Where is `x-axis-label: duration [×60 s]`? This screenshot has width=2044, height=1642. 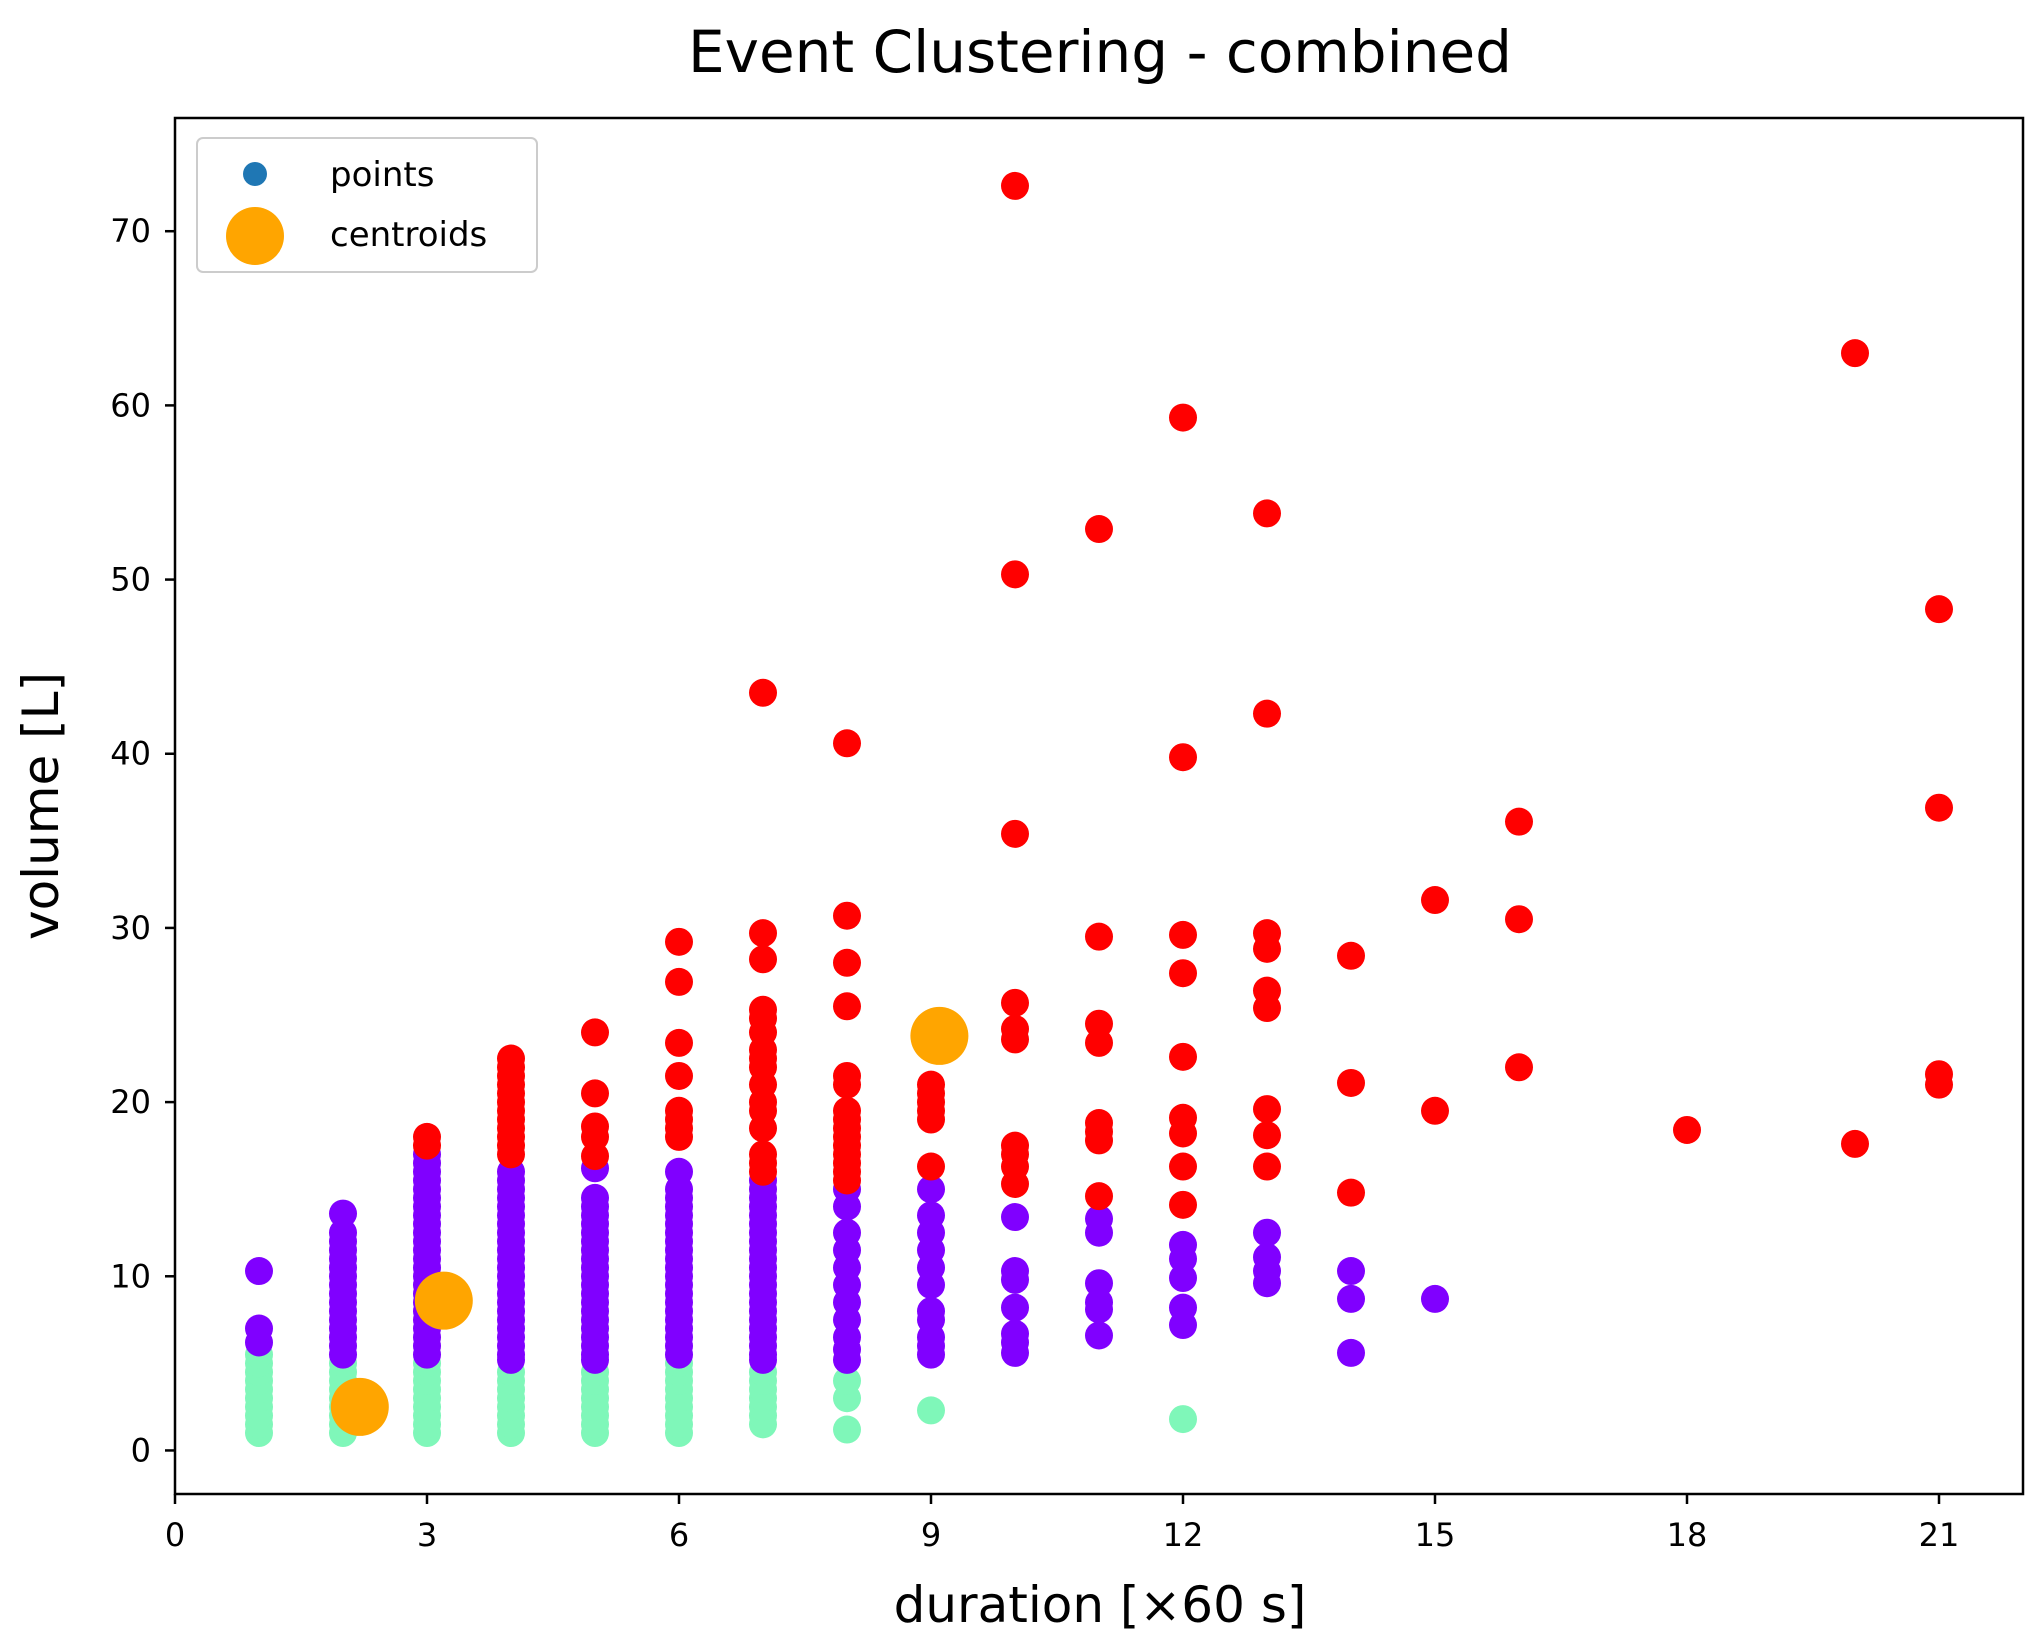
x-axis-label: duration [×60 s] is located at coordinates (1100, 1605).